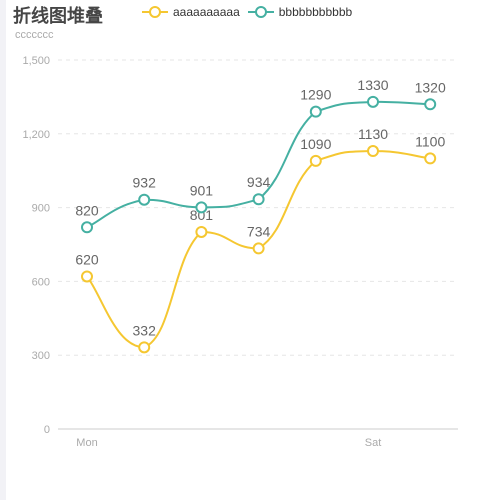 This screenshot has width=500, height=500. Describe the element at coordinates (41, 209) in the screenshot. I see `y-tick-label: 900` at that location.